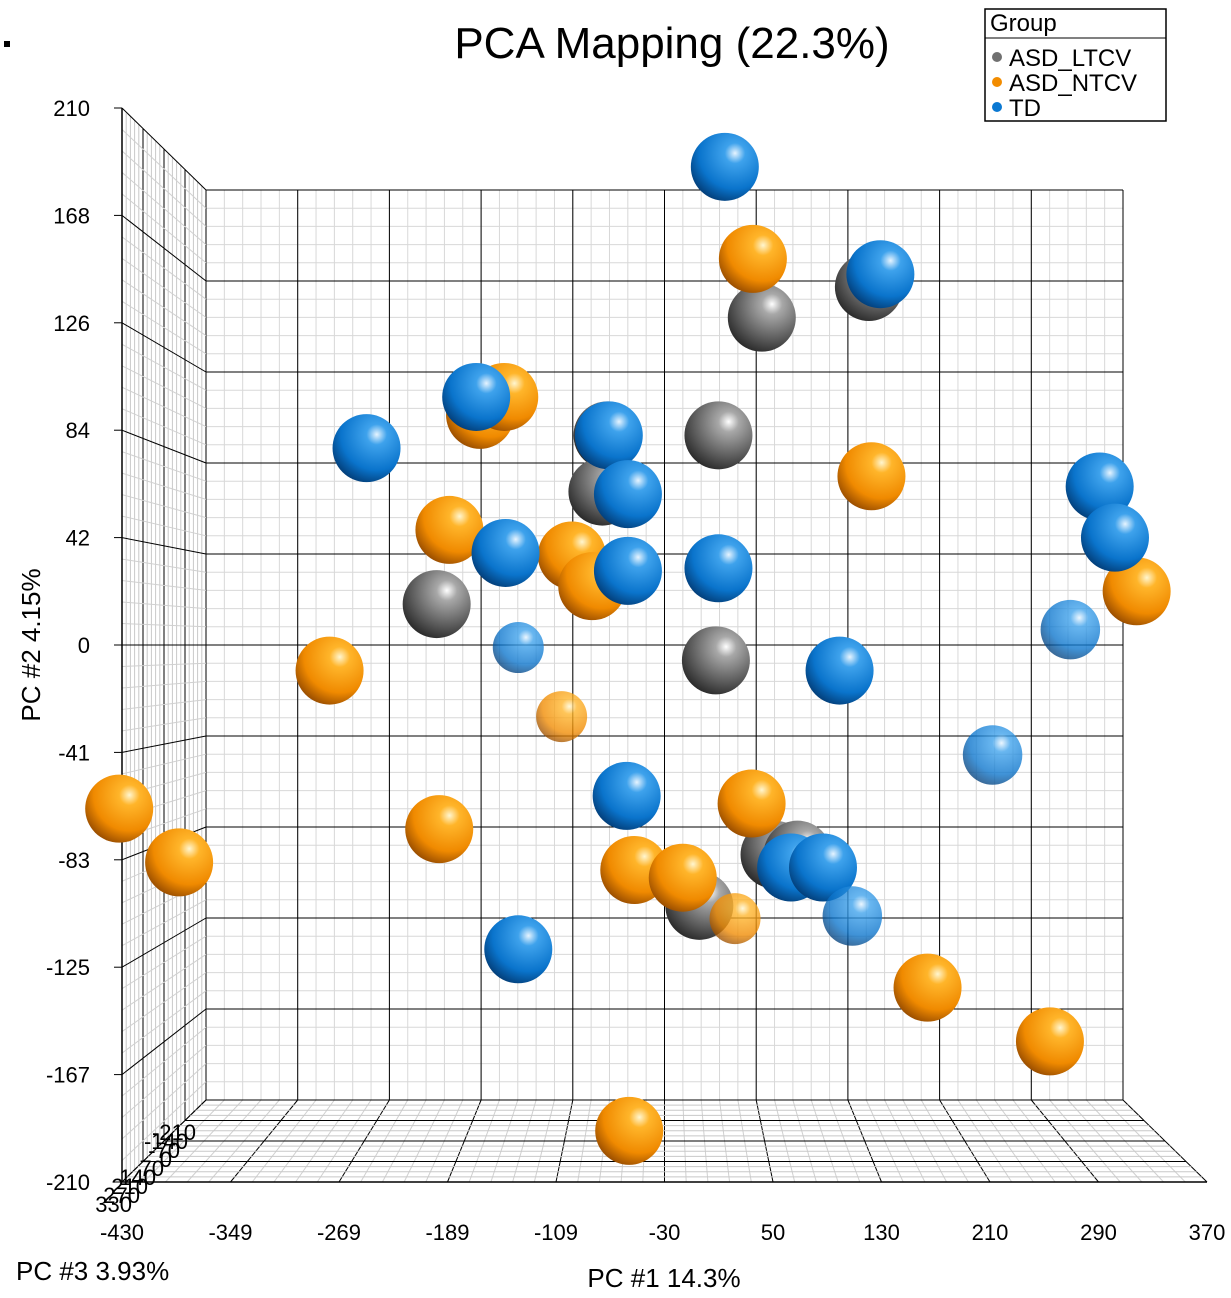  Describe the element at coordinates (1098, 1232) in the screenshot. I see `x-tick-label: 290` at that location.